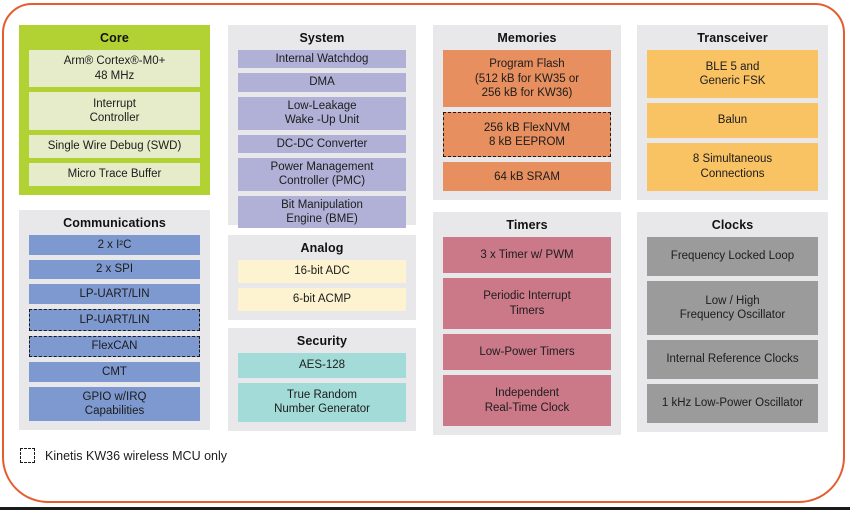  Describe the element at coordinates (322, 174) in the screenshot. I see `block-pmc: Power Management Controller (PMC)` at that location.